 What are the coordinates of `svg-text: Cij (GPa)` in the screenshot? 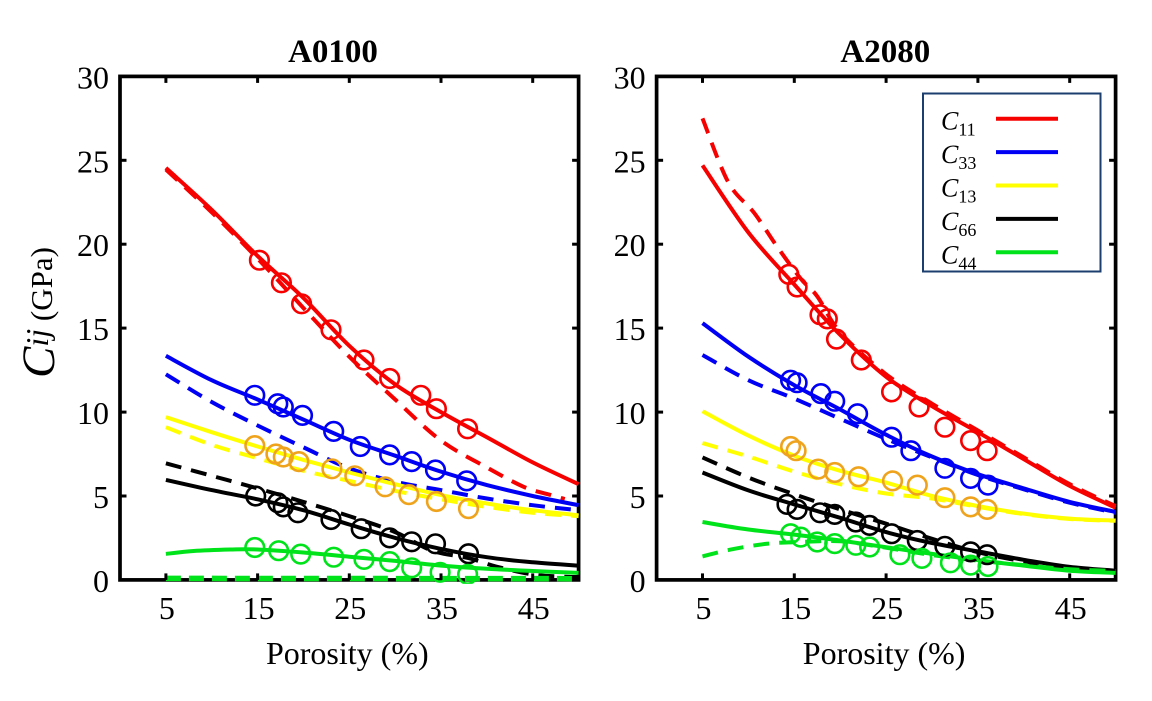 It's located at (39, 312).